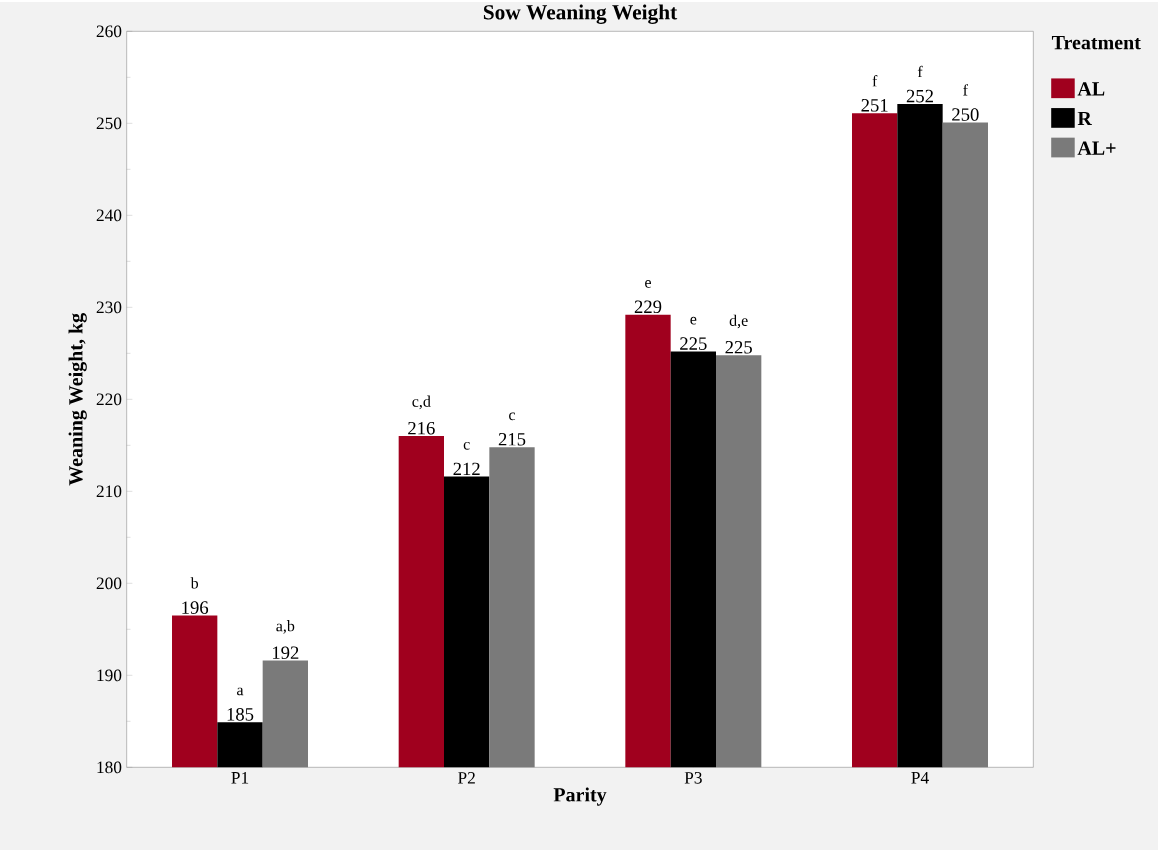 This screenshot has height=850, width=1158. I want to click on annotation: a, so click(240, 691).